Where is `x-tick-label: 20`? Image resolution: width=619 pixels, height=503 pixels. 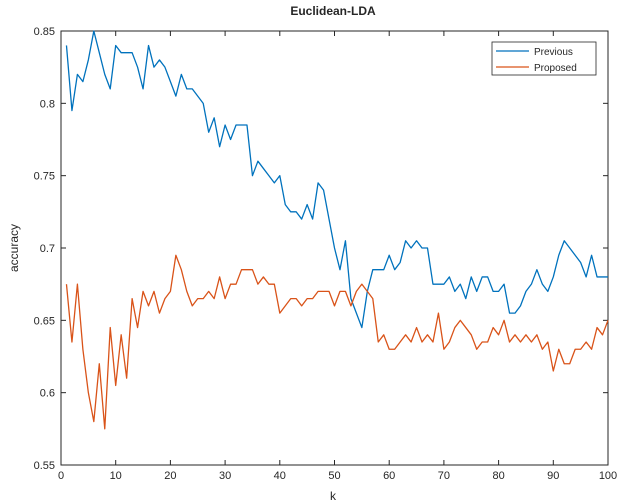 x-tick-label: 20 is located at coordinates (170, 476).